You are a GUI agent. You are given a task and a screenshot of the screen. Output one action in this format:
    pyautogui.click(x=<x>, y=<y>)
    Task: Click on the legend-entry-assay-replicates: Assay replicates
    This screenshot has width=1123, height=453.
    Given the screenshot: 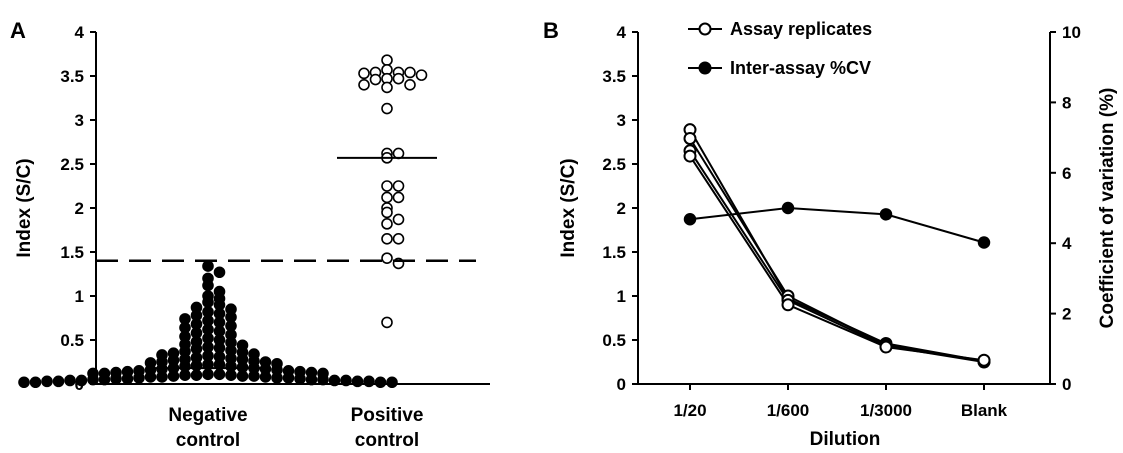 What is the action you would take?
    pyautogui.click(x=780, y=29)
    